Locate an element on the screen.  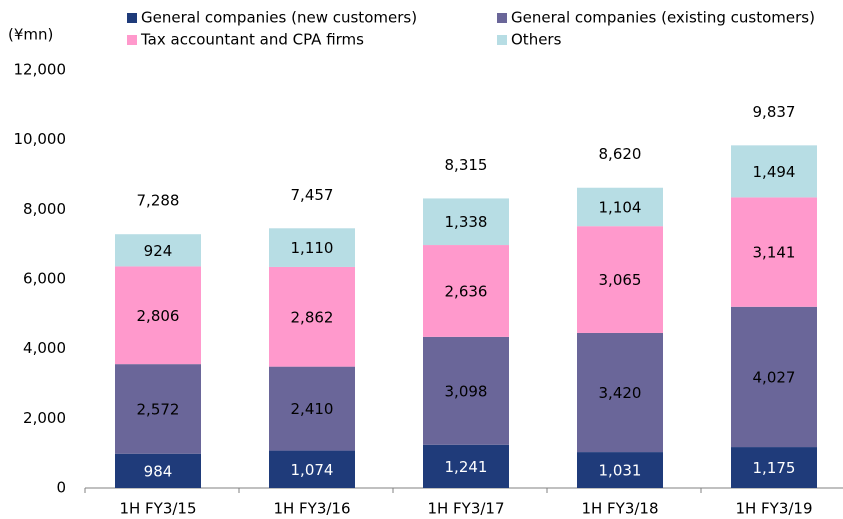
data-label: 1,104 is located at coordinates (620, 207).